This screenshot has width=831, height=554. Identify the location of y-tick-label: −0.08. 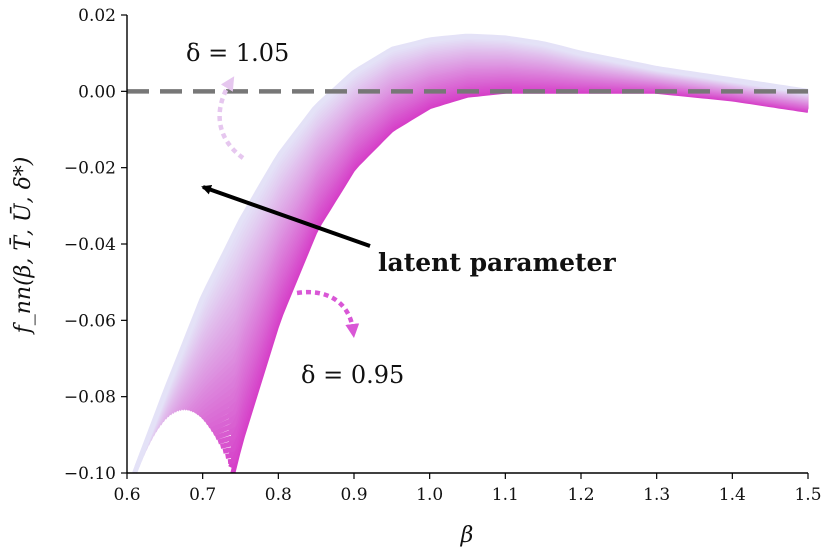
(90, 398).